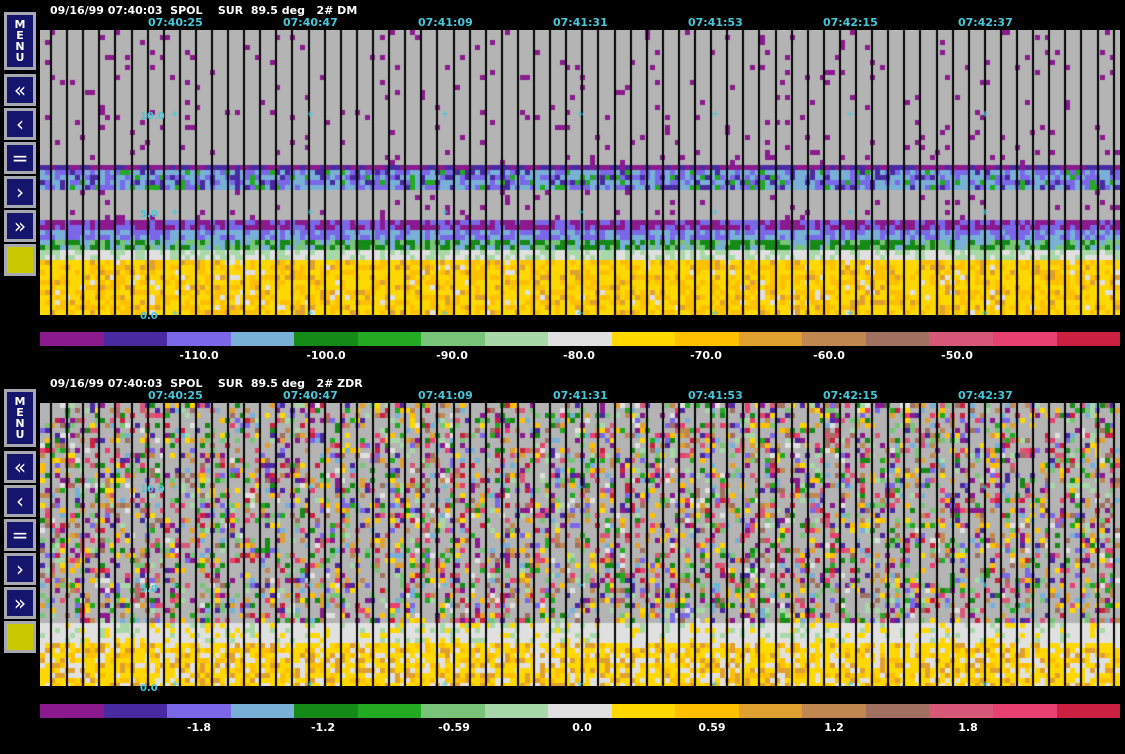  I want to click on equal-icon: =, so click(20, 158).